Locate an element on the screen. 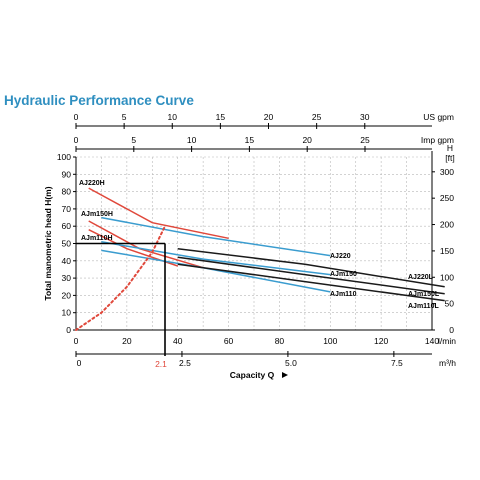 This screenshot has height=480, width=480. us-gpm-axis-tick-label: 10 is located at coordinates (173, 117).